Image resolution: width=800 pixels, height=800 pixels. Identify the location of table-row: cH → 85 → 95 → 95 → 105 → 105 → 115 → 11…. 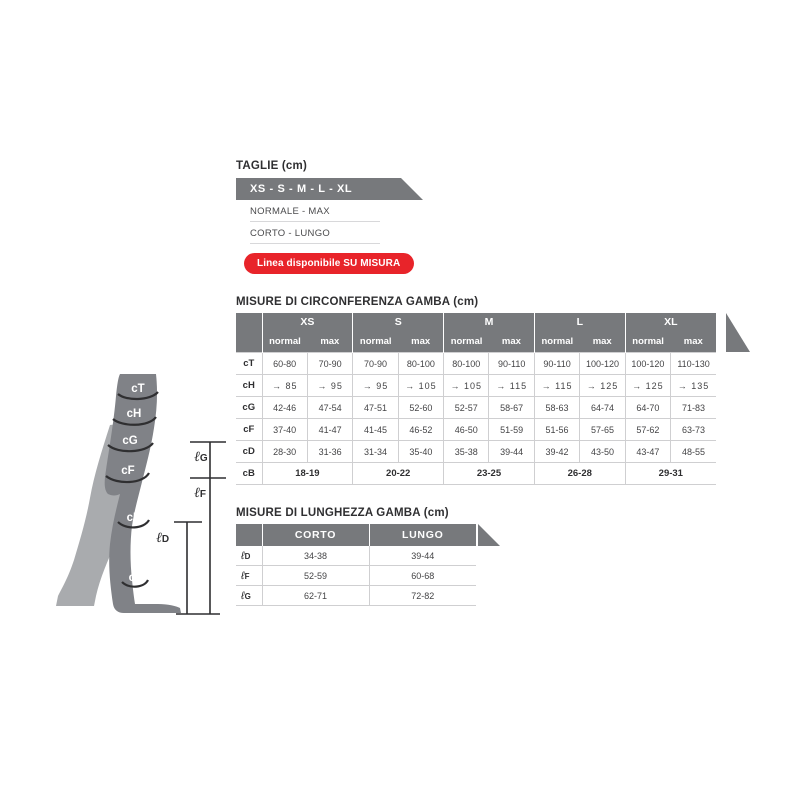
(476, 385).